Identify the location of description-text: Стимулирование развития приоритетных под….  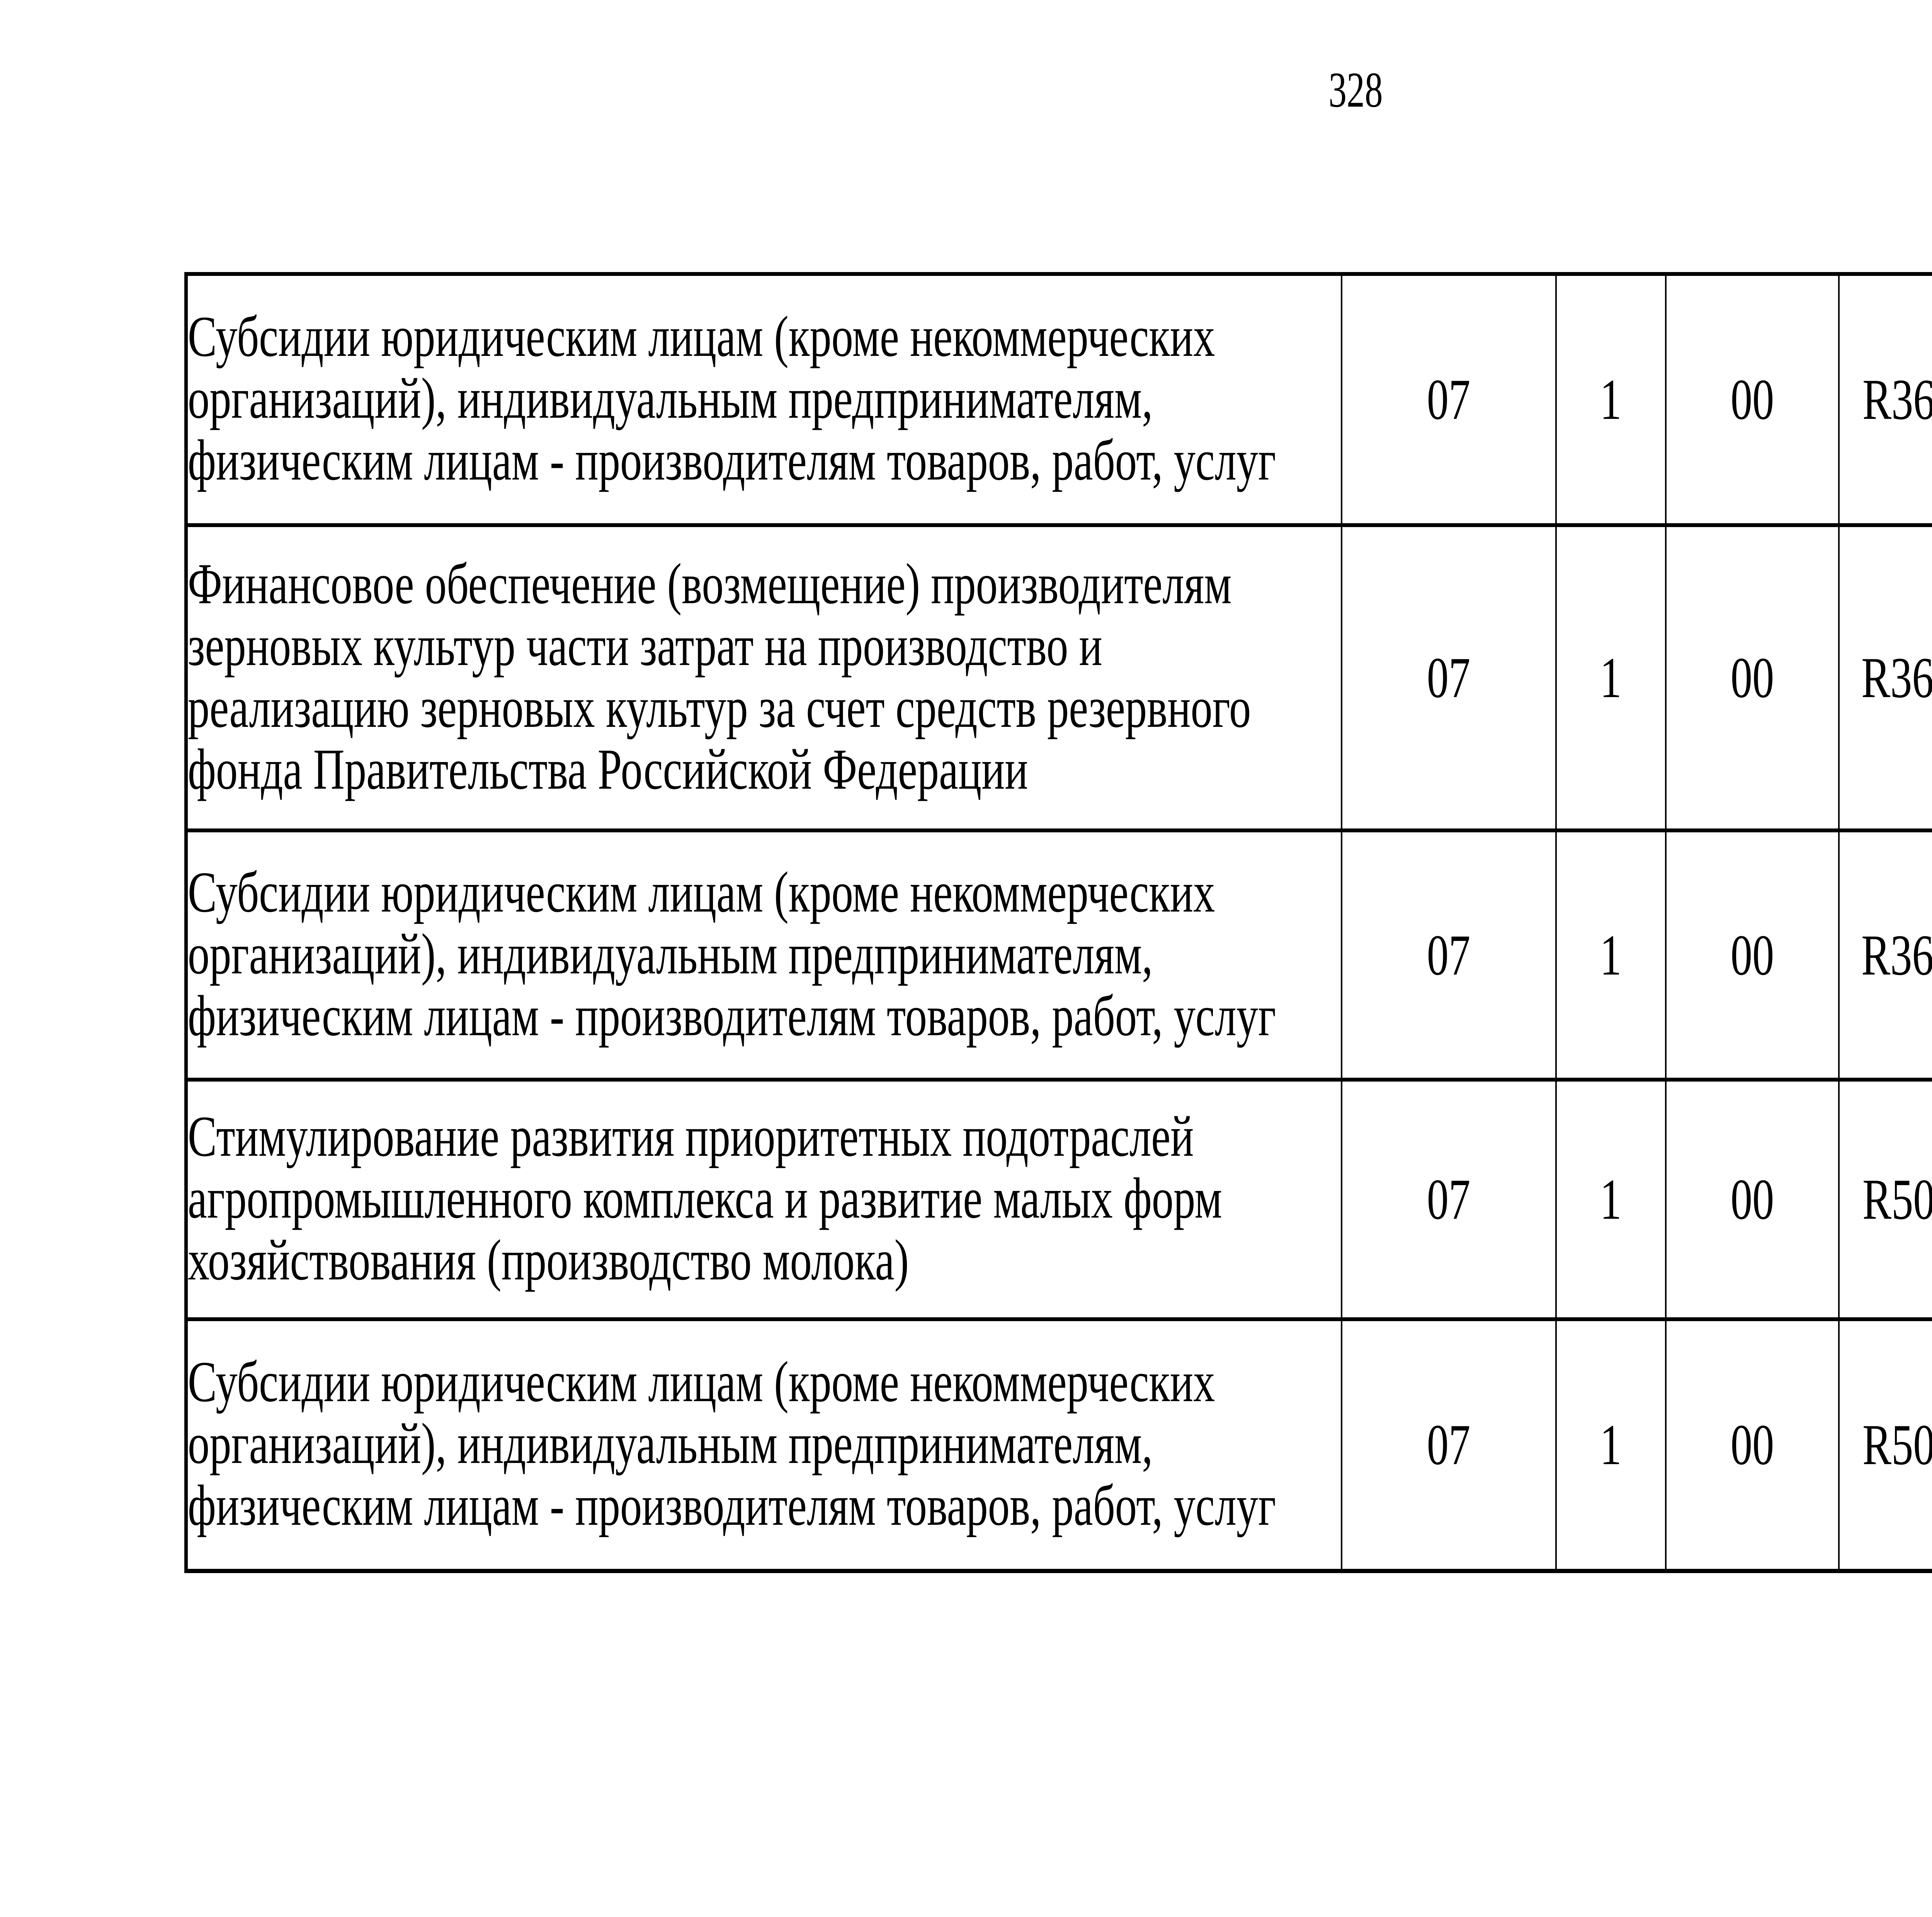
(705, 1198).